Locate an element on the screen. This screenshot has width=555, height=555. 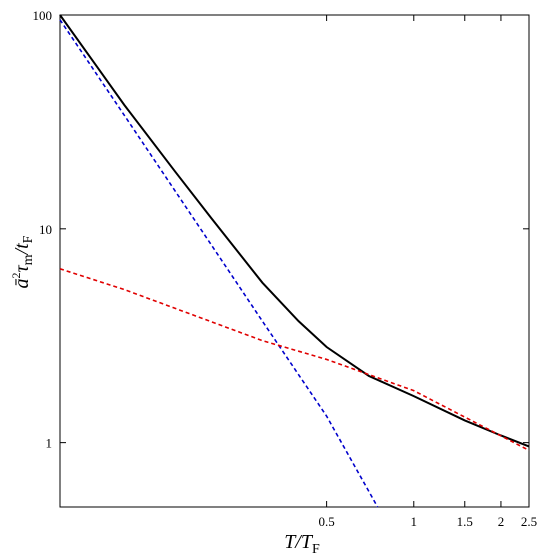
x-tick-label-3: 1.5 is located at coordinates (465, 521).